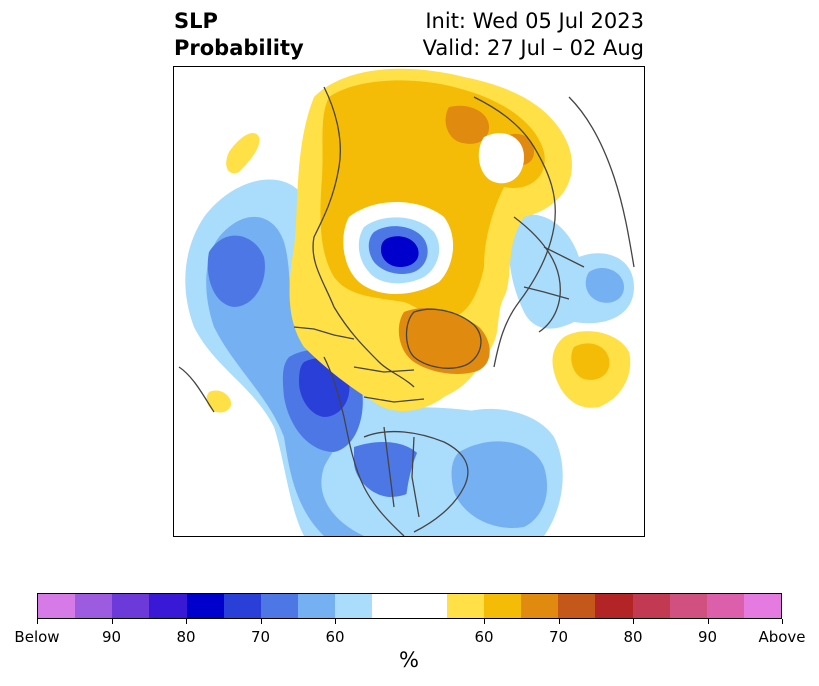  I want to click on region-siberia-orange, so click(467, 124).